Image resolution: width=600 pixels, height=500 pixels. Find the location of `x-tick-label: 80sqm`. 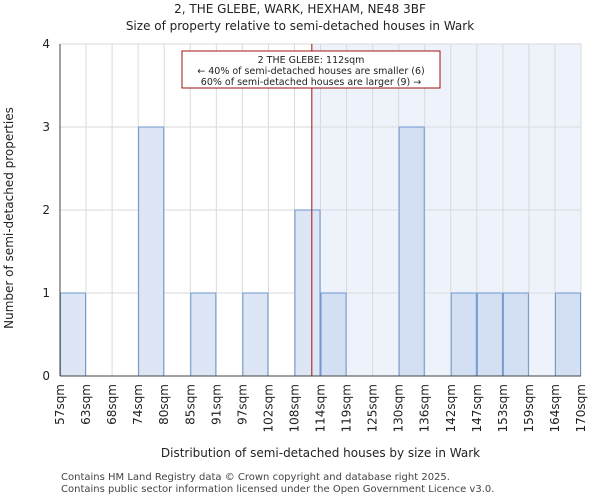

x-tick-label: 80sqm is located at coordinates (164, 404).